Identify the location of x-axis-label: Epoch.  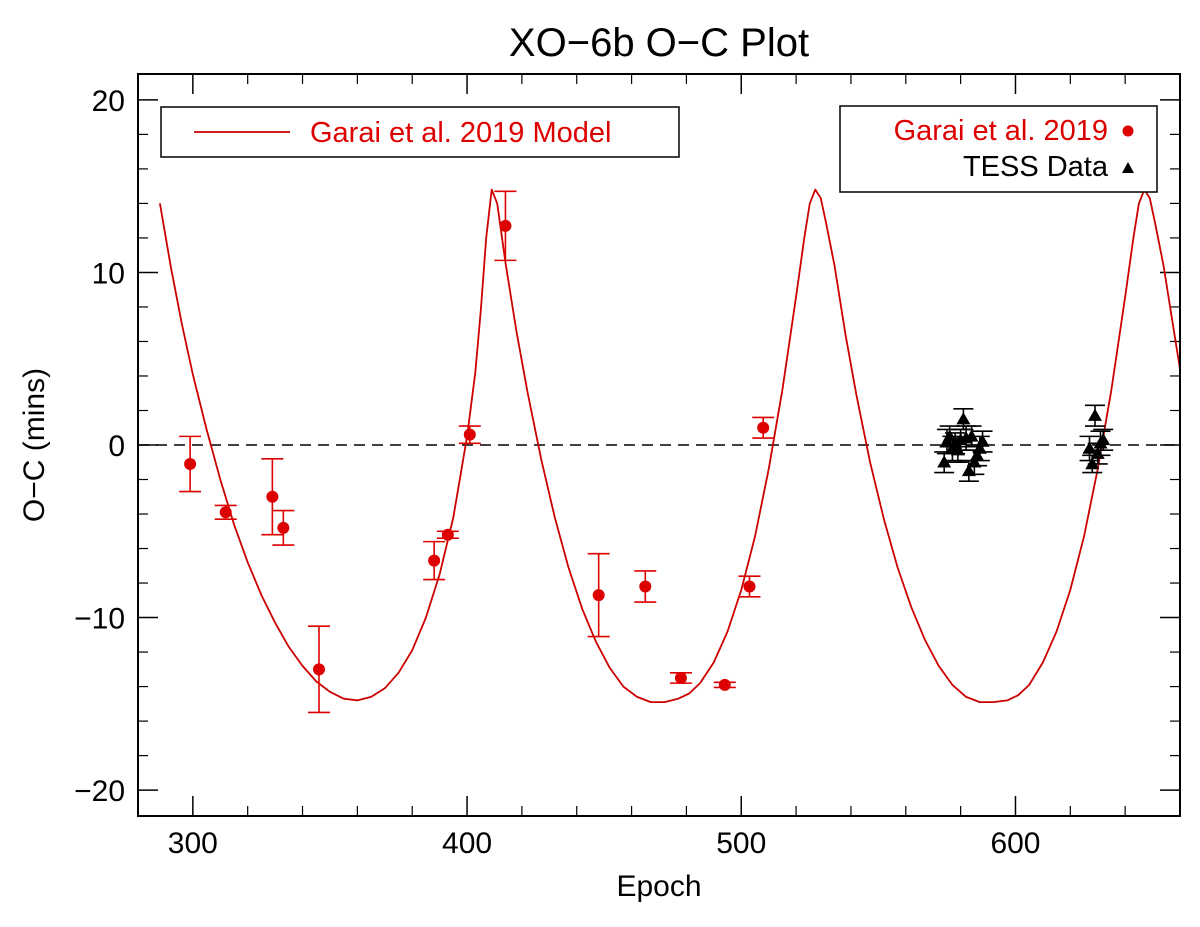
(658, 886).